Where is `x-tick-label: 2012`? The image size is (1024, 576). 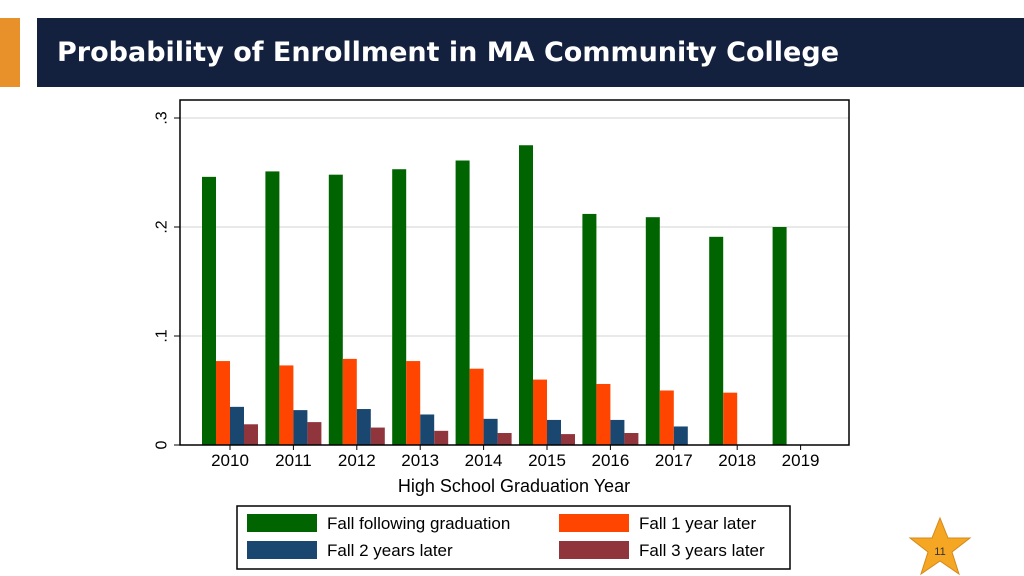
x-tick-label: 2012 is located at coordinates (357, 460).